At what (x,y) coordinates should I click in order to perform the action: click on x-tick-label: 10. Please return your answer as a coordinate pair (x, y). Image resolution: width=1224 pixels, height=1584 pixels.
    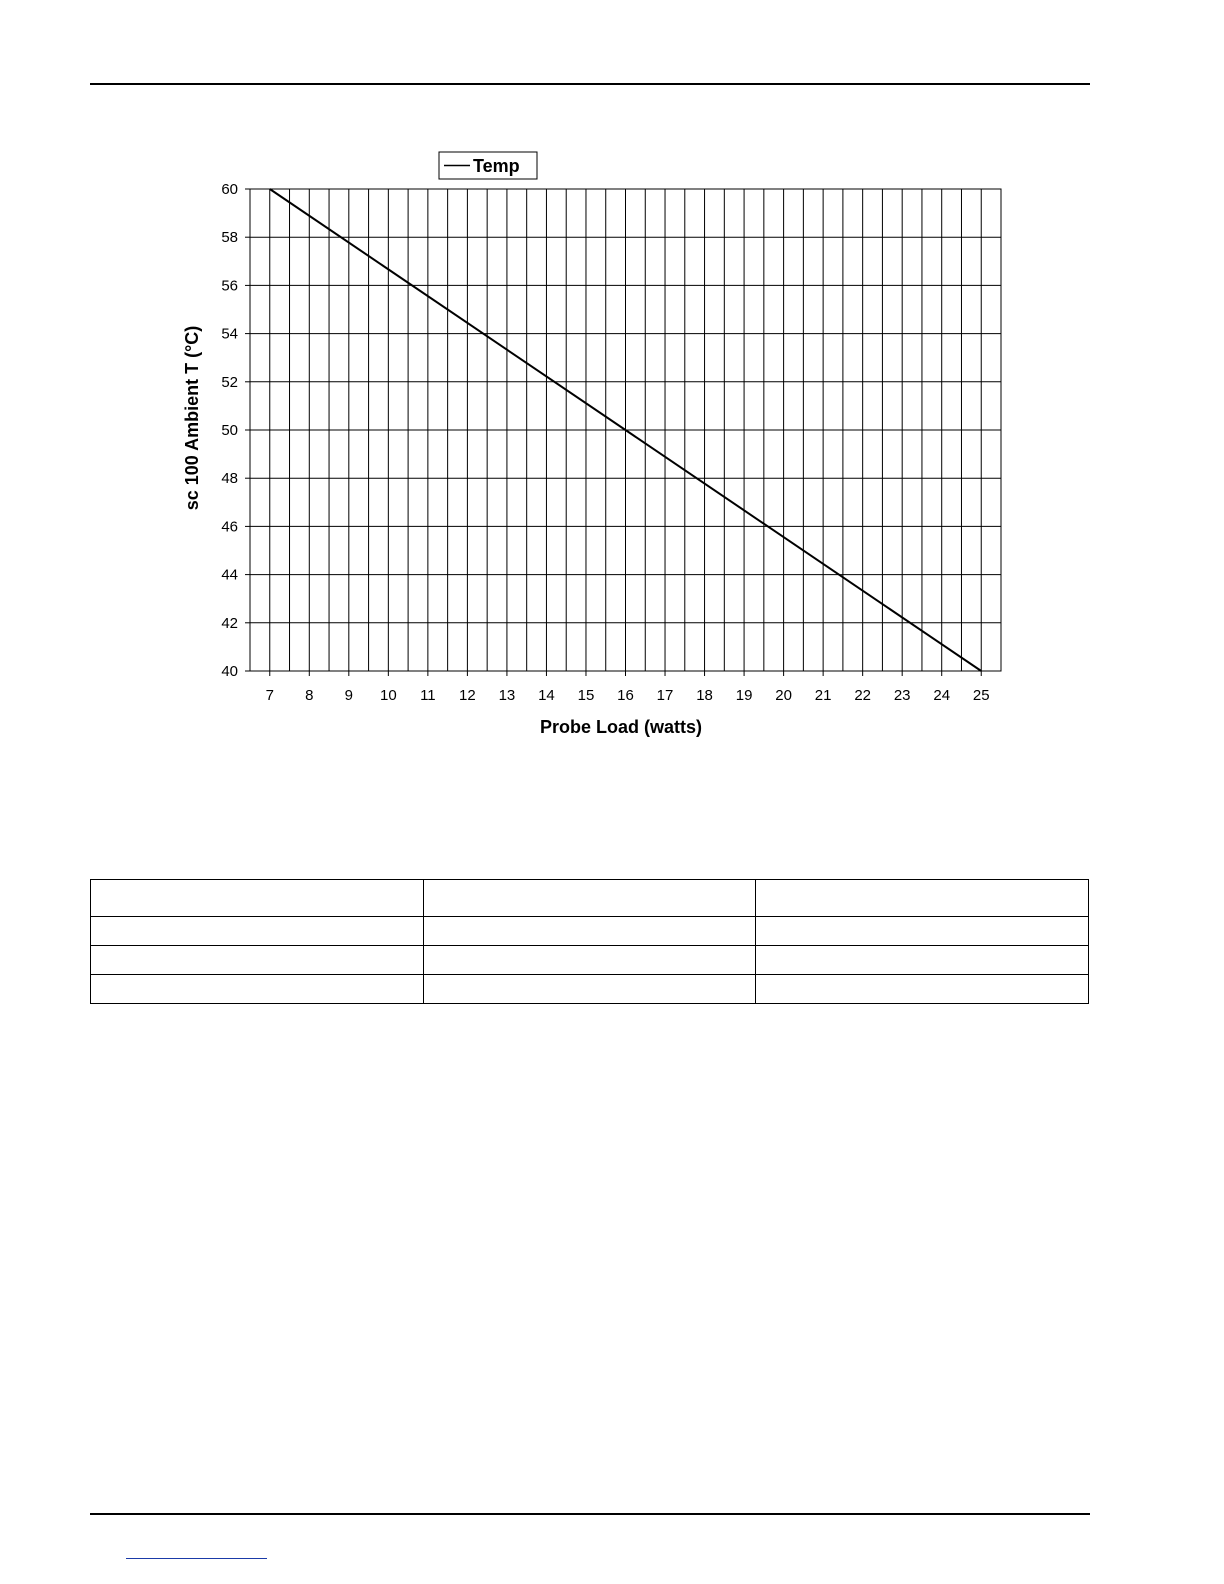
    Looking at the image, I should click on (388, 695).